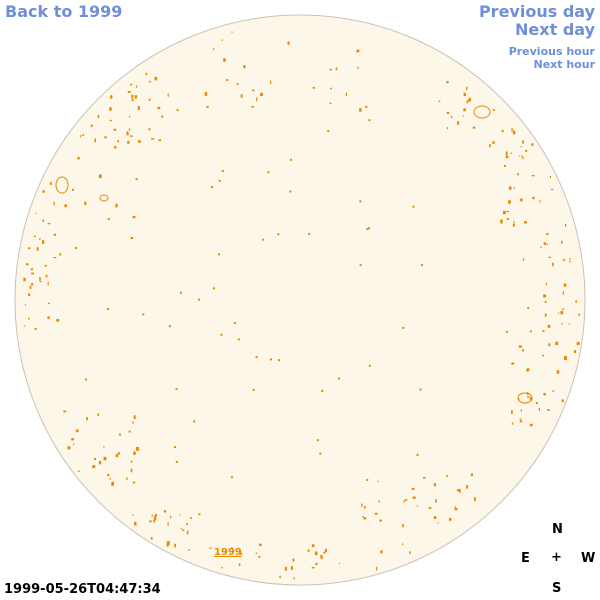 The height and width of the screenshot is (600, 600). What do you see at coordinates (536, 11) in the screenshot?
I see `previous-day-link: Previous day` at bounding box center [536, 11].